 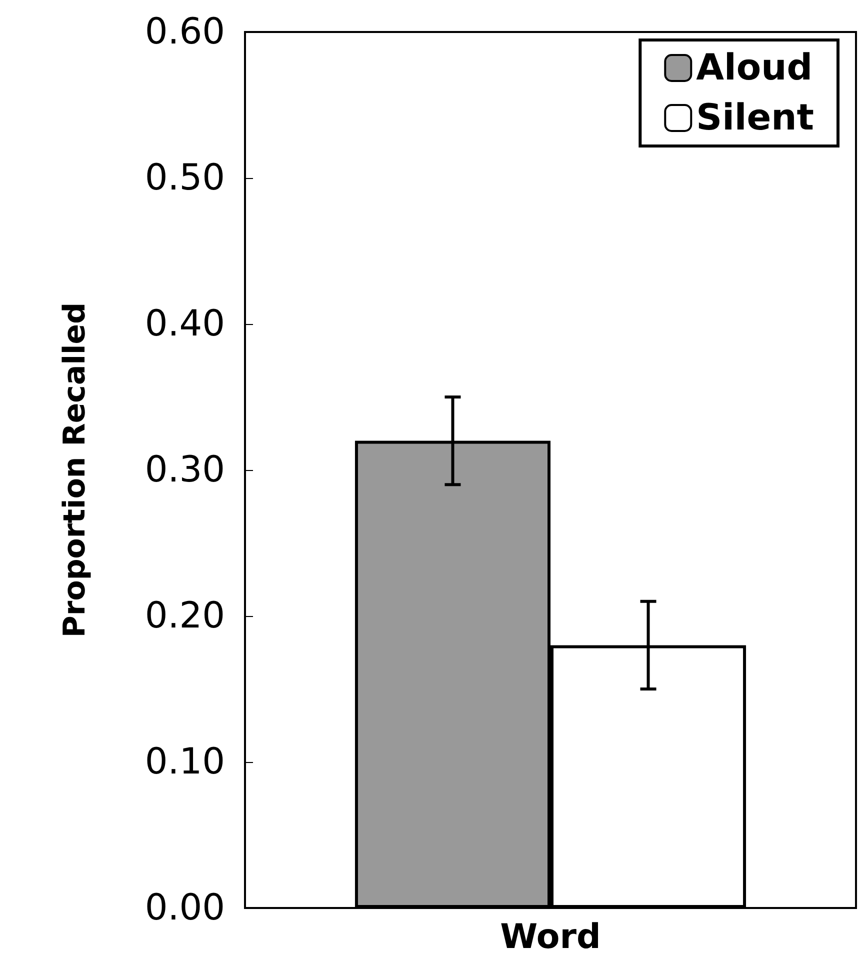 I want to click on y-tick-label: 0.20, so click(x=184, y=616).